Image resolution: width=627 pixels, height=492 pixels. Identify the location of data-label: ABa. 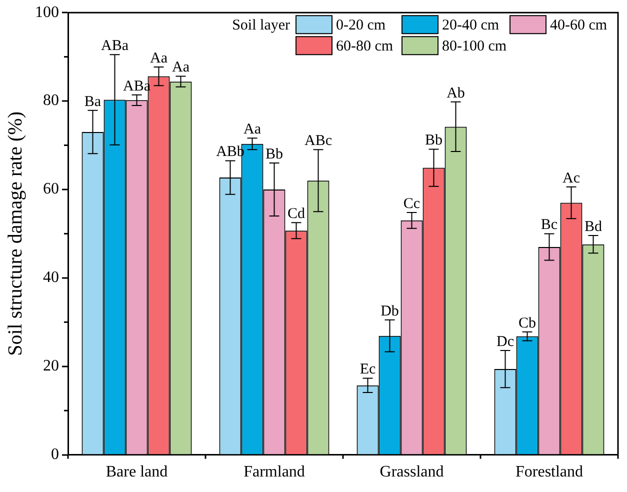
(115, 46).